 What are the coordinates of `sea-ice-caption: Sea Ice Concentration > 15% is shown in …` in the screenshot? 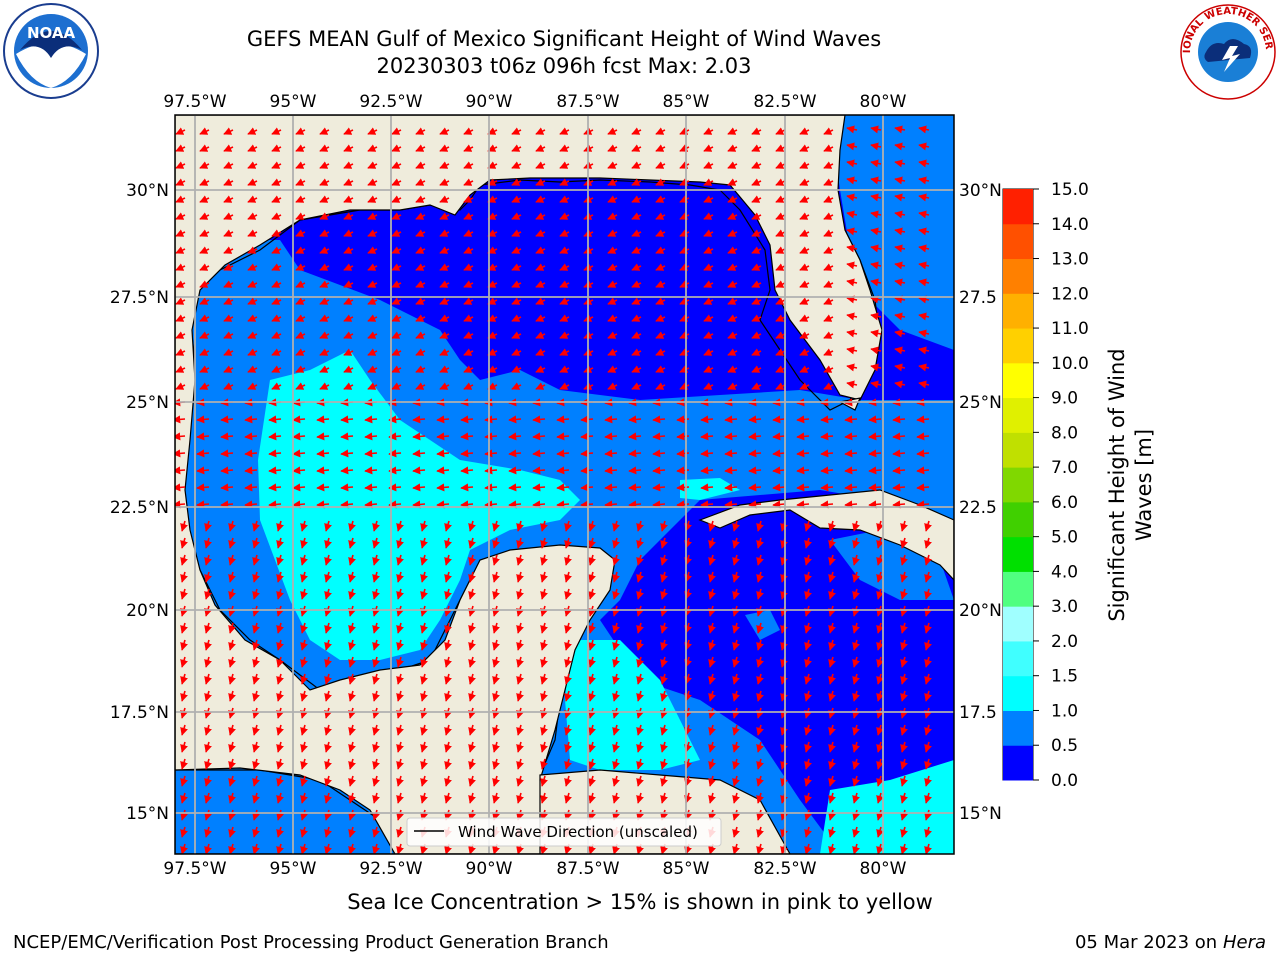 It's located at (640, 902).